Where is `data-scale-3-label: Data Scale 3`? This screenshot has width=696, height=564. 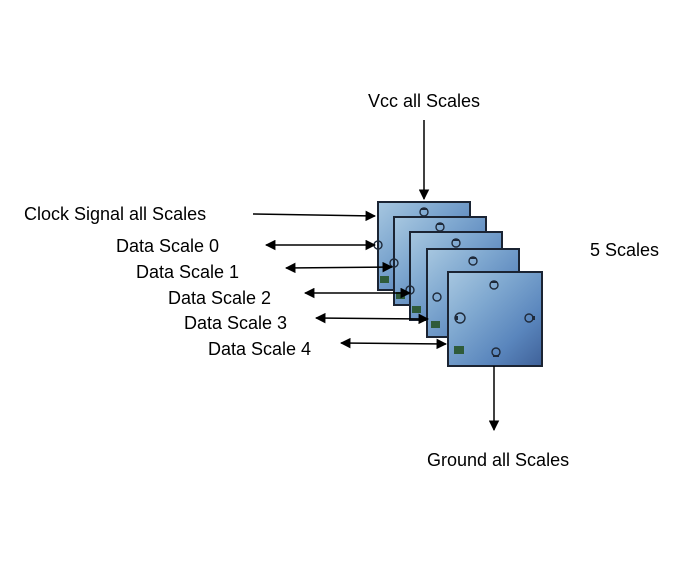 data-scale-3-label: Data Scale 3 is located at coordinates (236, 323).